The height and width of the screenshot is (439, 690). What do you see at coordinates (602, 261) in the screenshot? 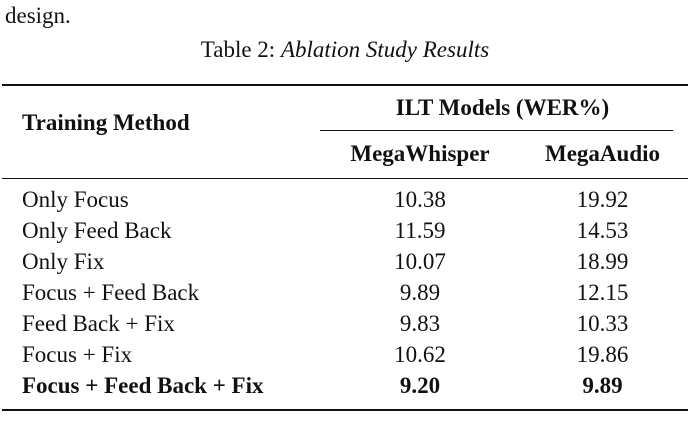
I see `row-megaaudio-value: 18.99` at bounding box center [602, 261].